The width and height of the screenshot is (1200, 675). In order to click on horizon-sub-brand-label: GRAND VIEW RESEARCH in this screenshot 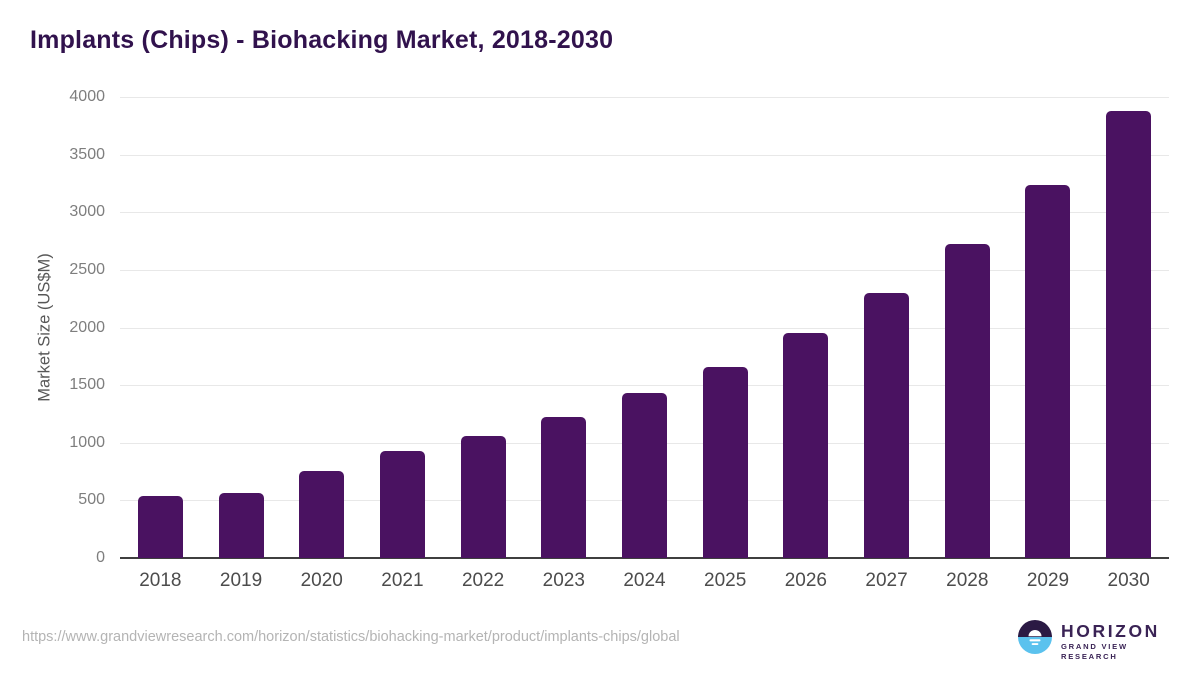, I will do `click(1094, 651)`.